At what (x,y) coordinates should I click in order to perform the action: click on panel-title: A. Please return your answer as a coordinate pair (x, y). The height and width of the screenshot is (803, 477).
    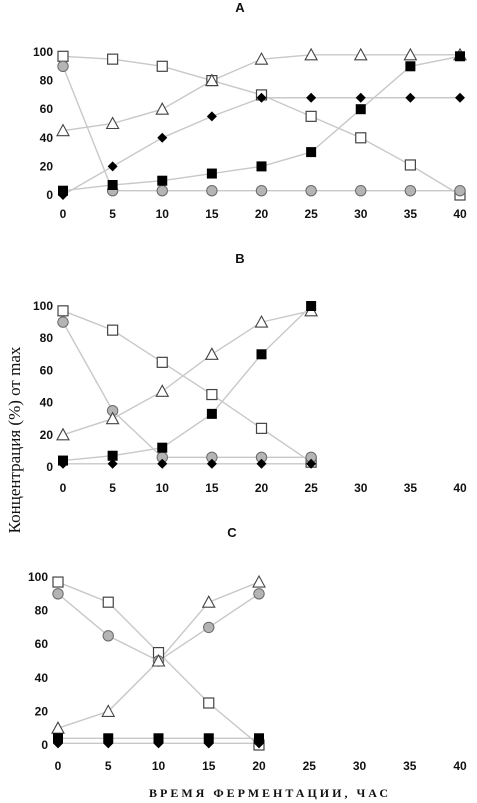
    Looking at the image, I should click on (240, 7).